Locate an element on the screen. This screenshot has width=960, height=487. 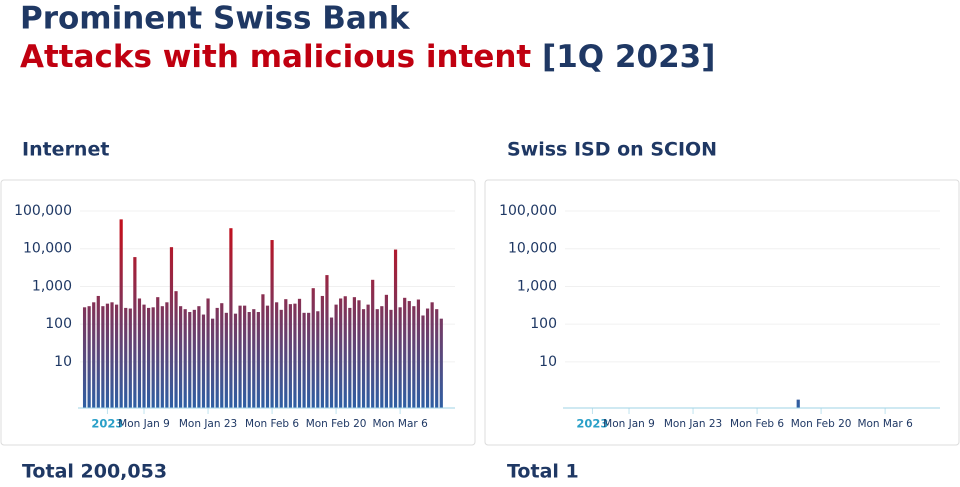
total: Total 200,053 is located at coordinates (94, 472).